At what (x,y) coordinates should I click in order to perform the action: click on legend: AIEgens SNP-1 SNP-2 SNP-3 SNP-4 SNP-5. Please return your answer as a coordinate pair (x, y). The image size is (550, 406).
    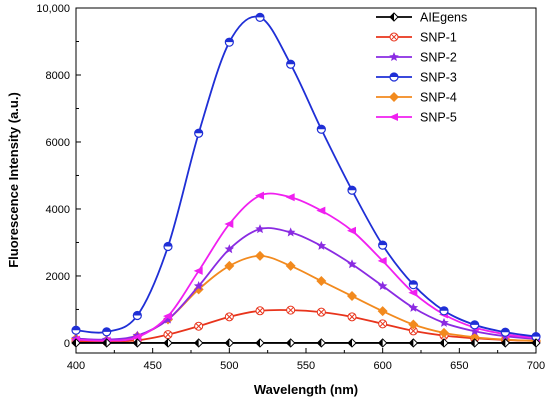
    Looking at the image, I should click on (421, 68).